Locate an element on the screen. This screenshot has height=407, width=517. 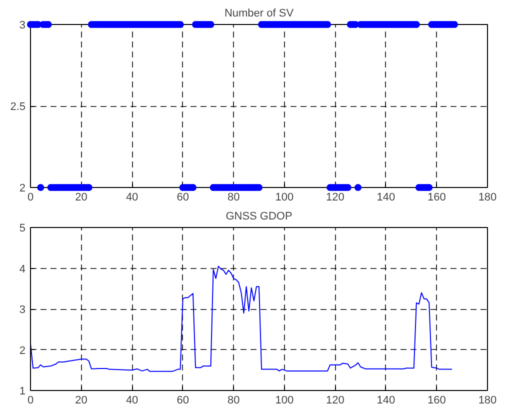
y-tick-label: 1 is located at coordinates (22, 392).